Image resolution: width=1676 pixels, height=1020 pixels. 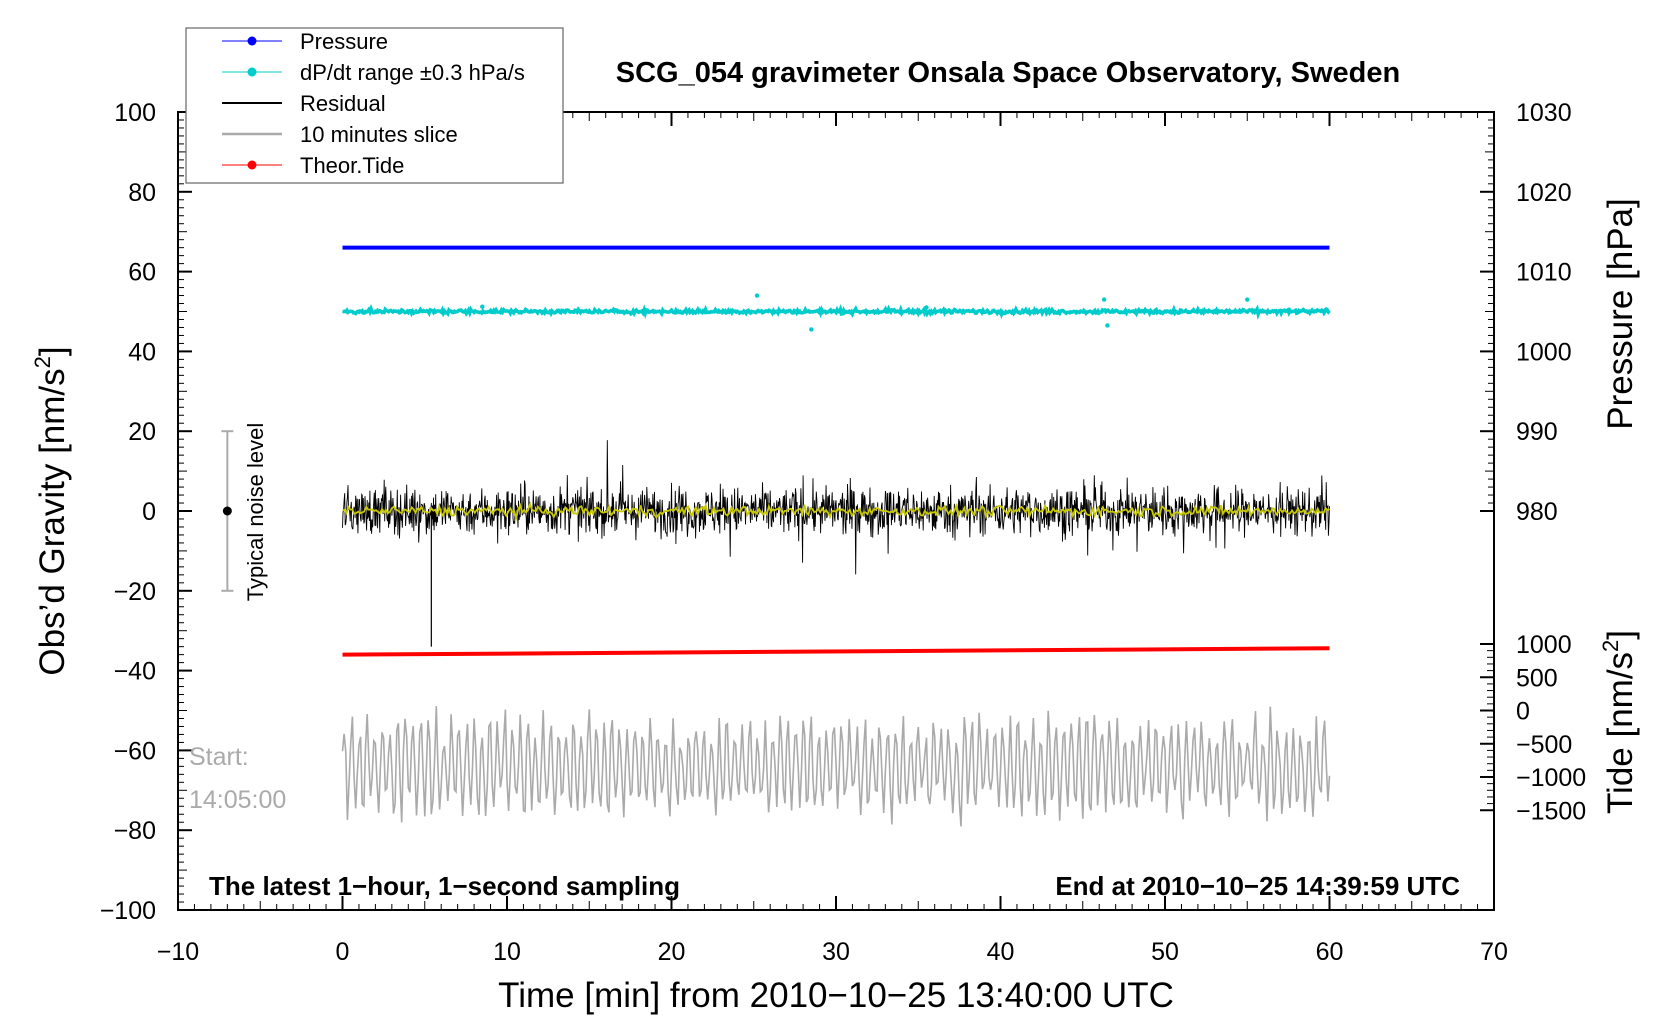 I want to click on y-tick-label-left: −40, so click(x=135, y=672).